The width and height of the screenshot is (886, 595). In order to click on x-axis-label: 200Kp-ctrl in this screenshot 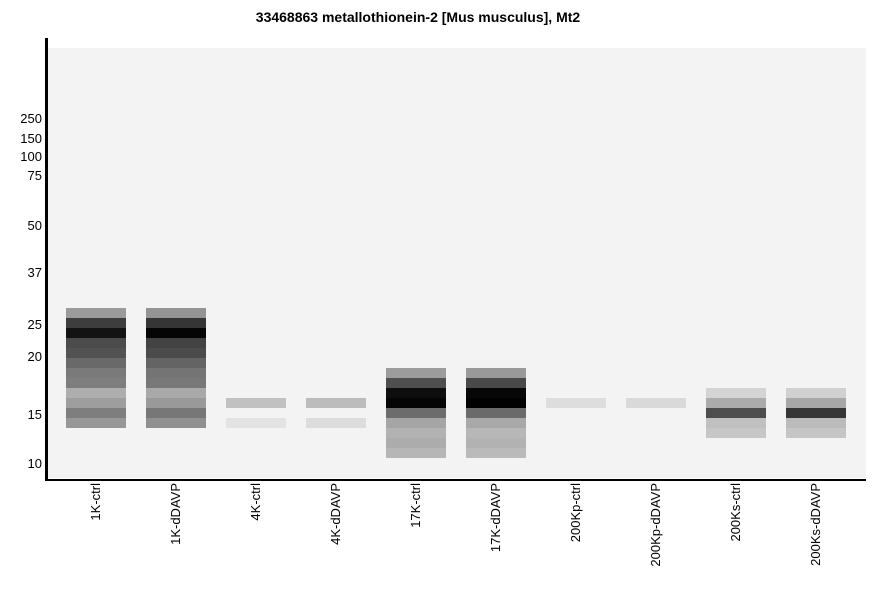, I will do `click(575, 513)`.